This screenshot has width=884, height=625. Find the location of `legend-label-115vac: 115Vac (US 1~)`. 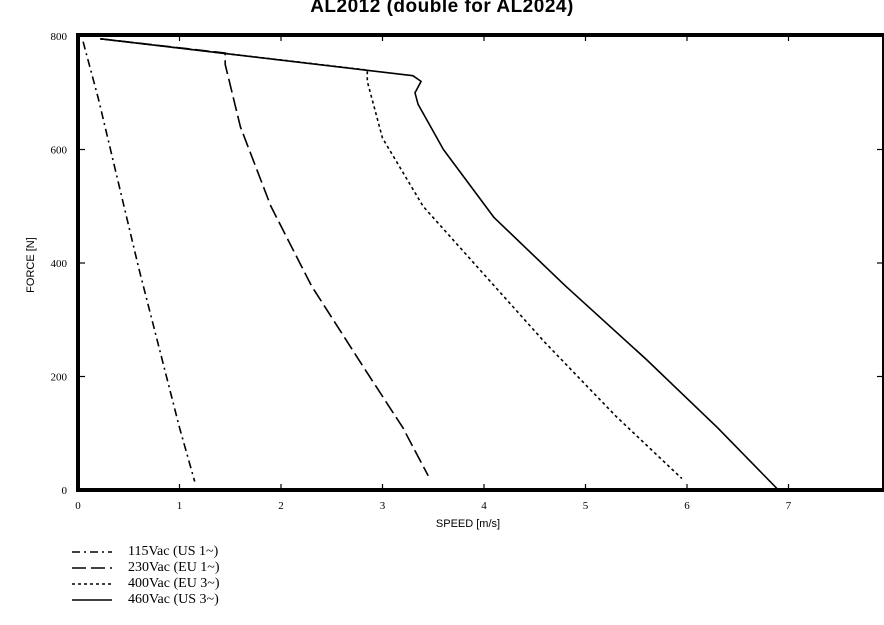

legend-label-115vac: 115Vac (US 1~) is located at coordinates (173, 551).